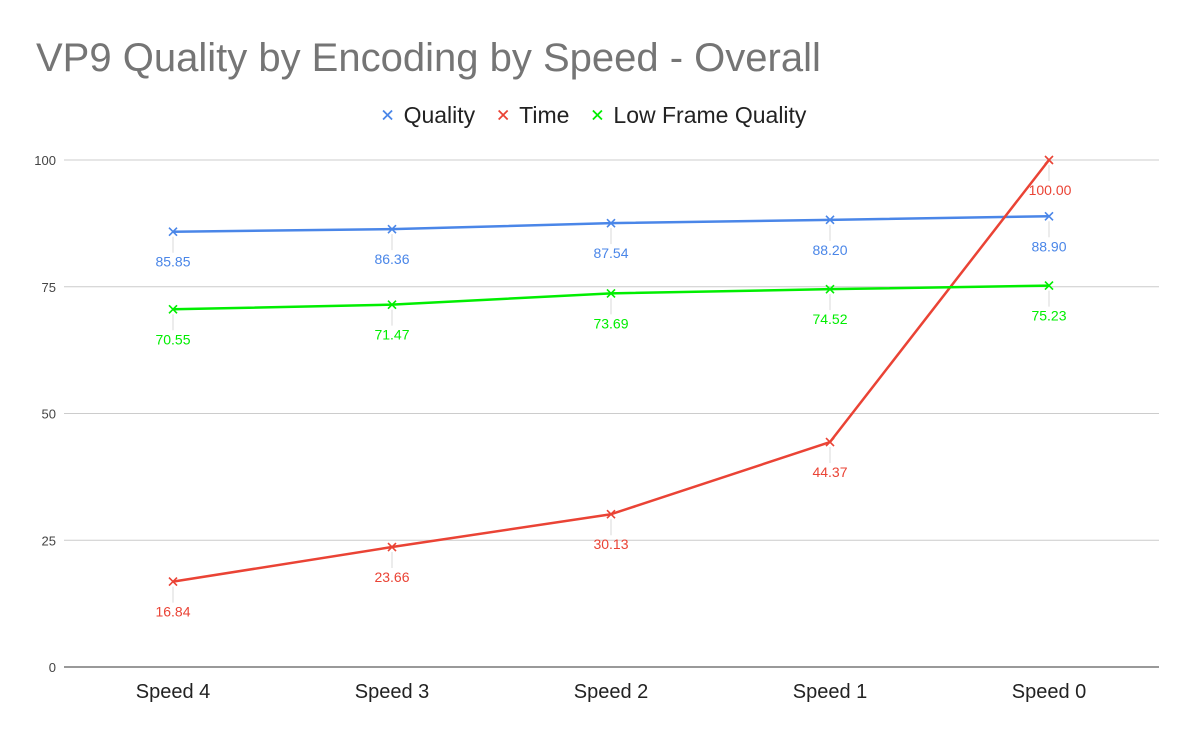 Image resolution: width=1189 pixels, height=732 pixels. I want to click on legend-item-quality: Quality, so click(429, 115).